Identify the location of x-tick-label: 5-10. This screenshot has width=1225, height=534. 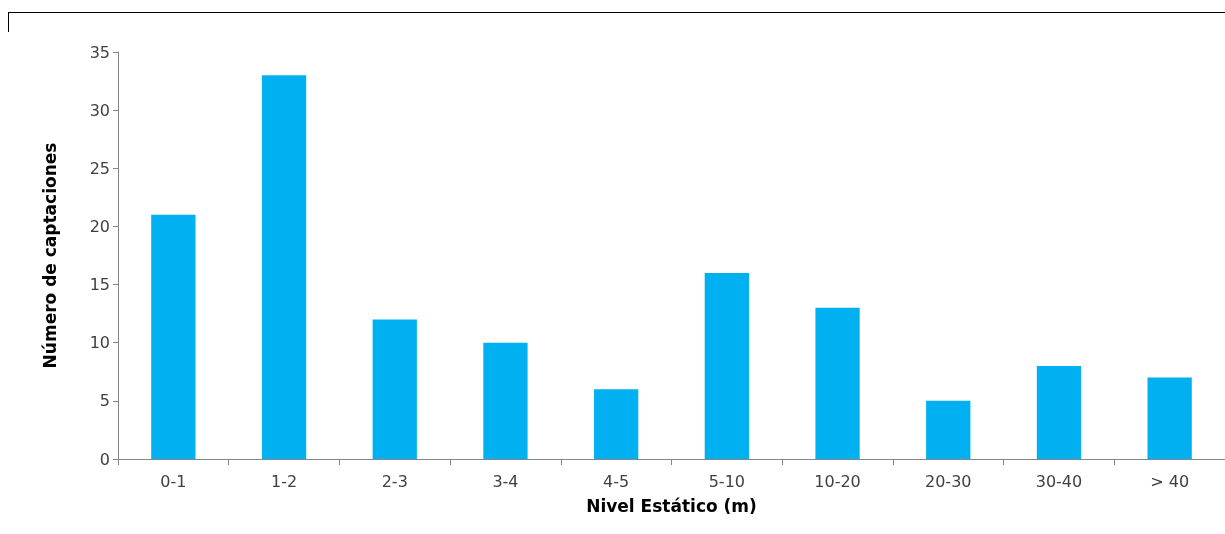
(727, 481).